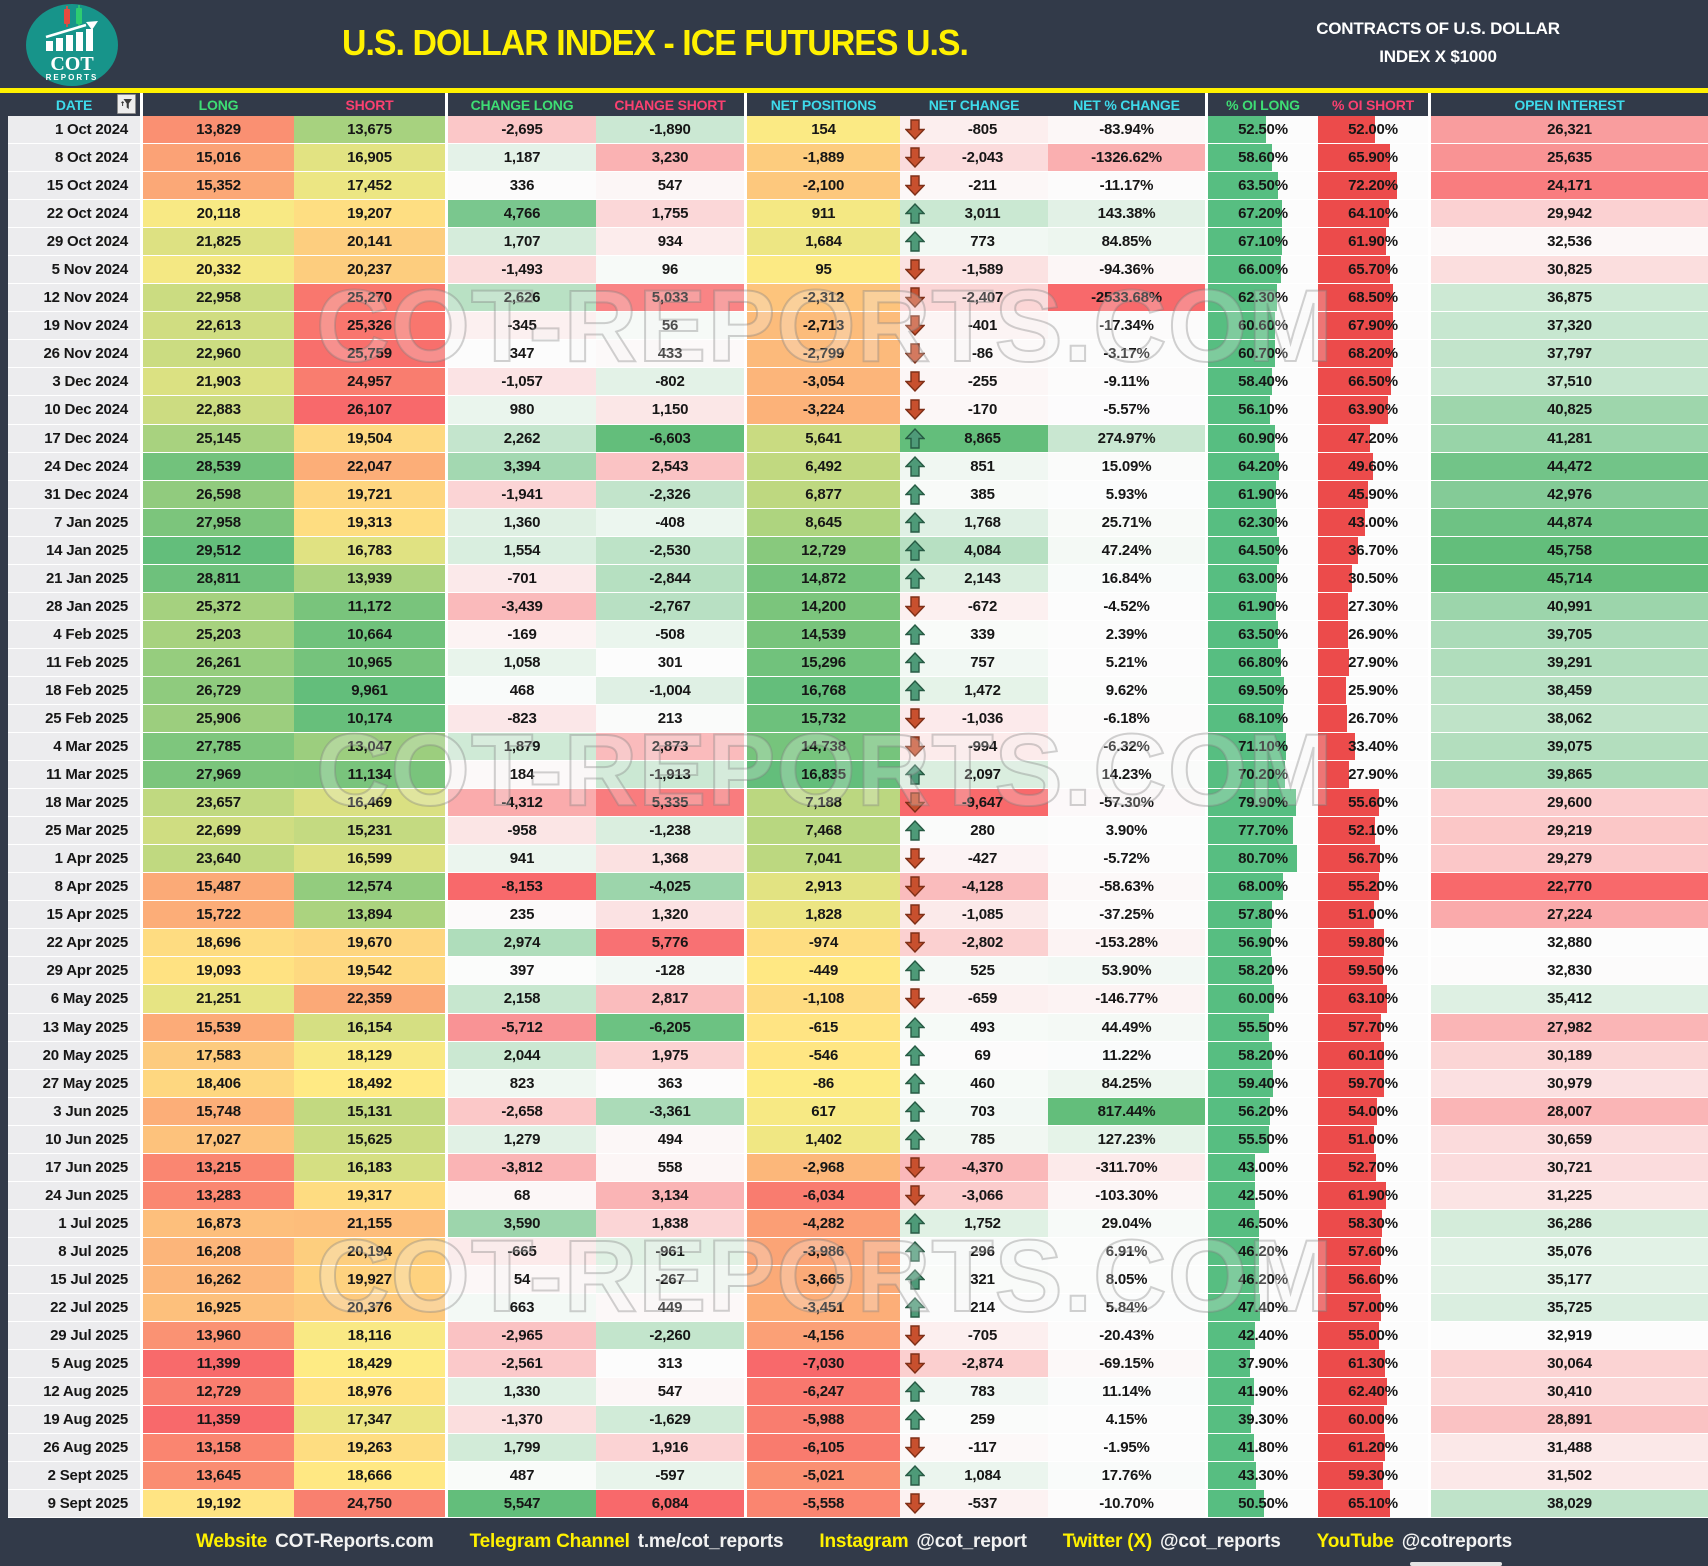  I want to click on footer-link-instagram: Instagram @cot_report, so click(923, 1541).